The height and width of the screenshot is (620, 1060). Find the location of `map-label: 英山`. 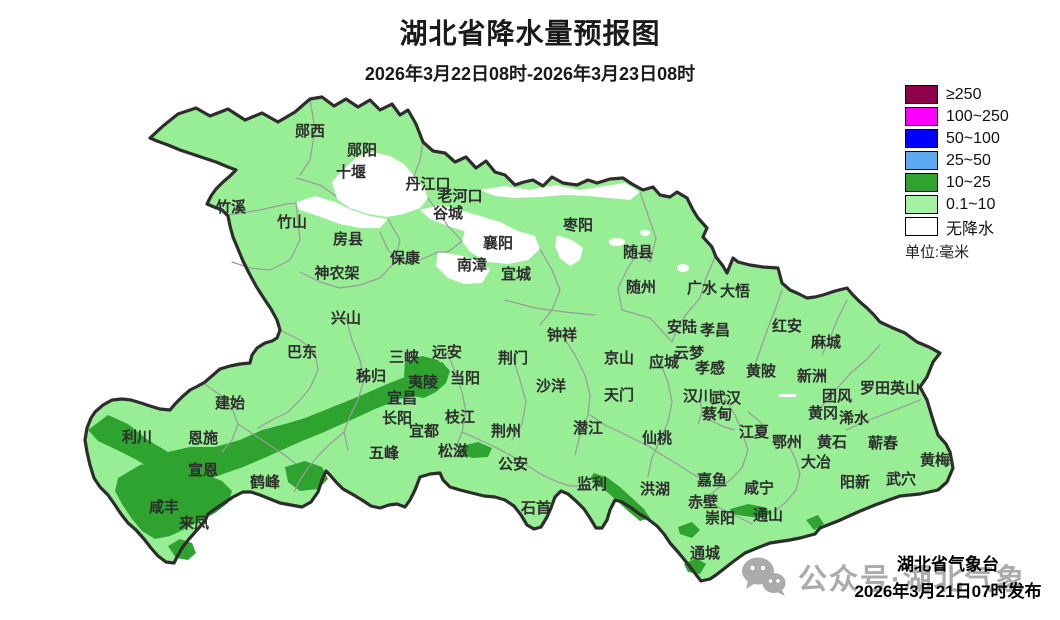

map-label: 英山 is located at coordinates (905, 388).